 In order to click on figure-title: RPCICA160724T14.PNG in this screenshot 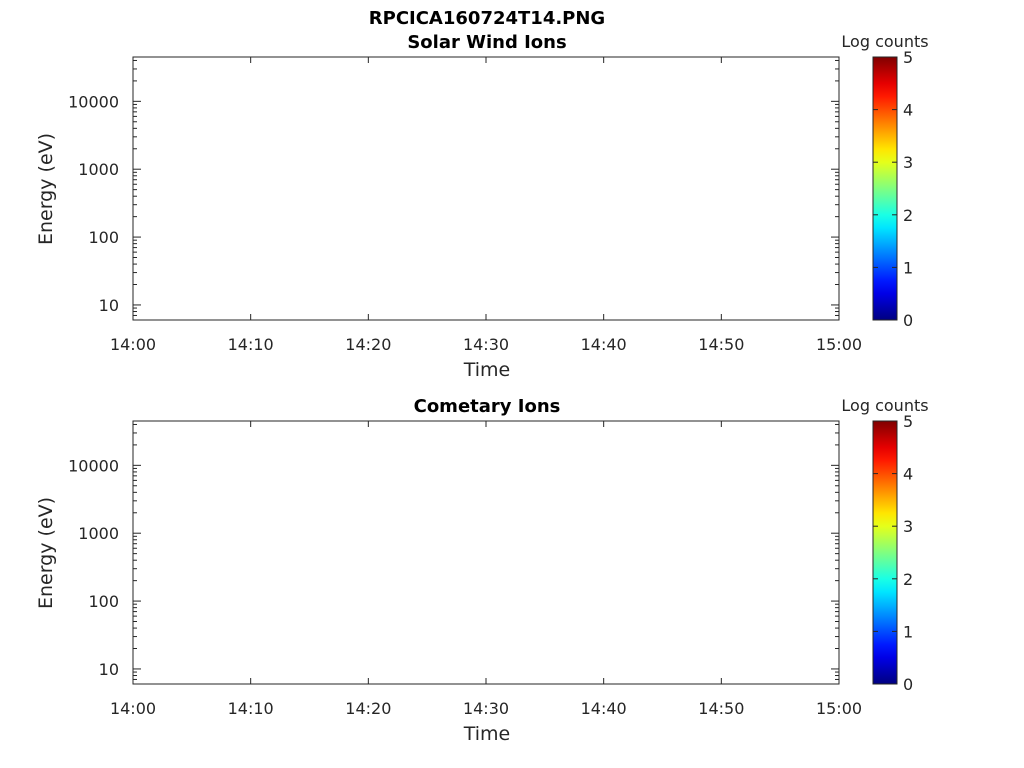, I will do `click(487, 18)`.